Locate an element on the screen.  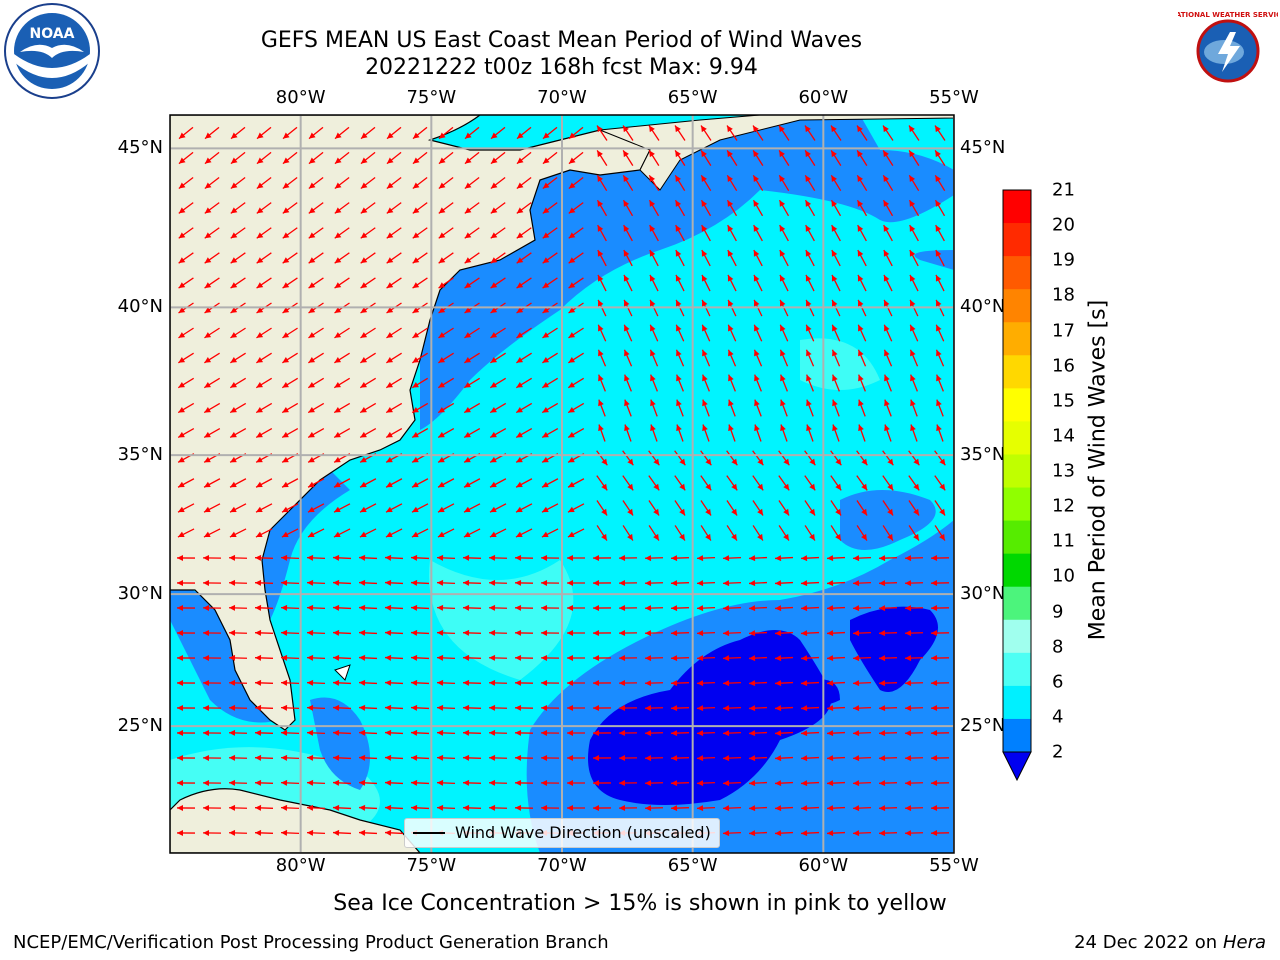
land-bahamas is located at coordinates (342, 672).